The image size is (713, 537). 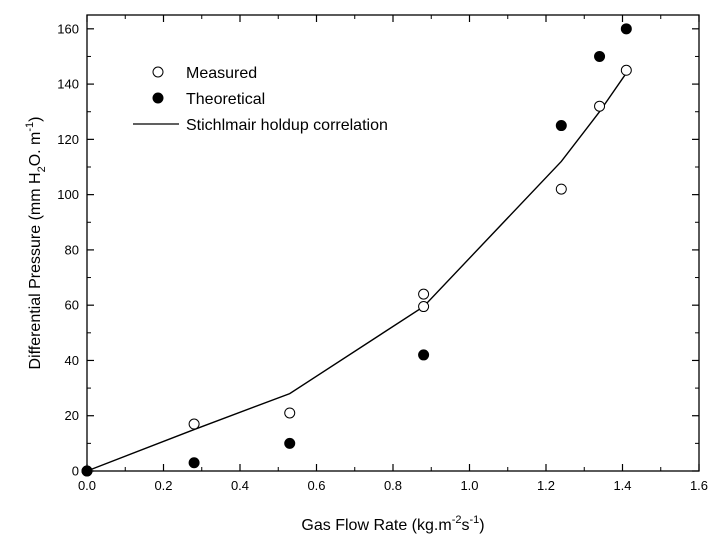 What do you see at coordinates (393, 485) in the screenshot?
I see `x-tick-label: 0.8` at bounding box center [393, 485].